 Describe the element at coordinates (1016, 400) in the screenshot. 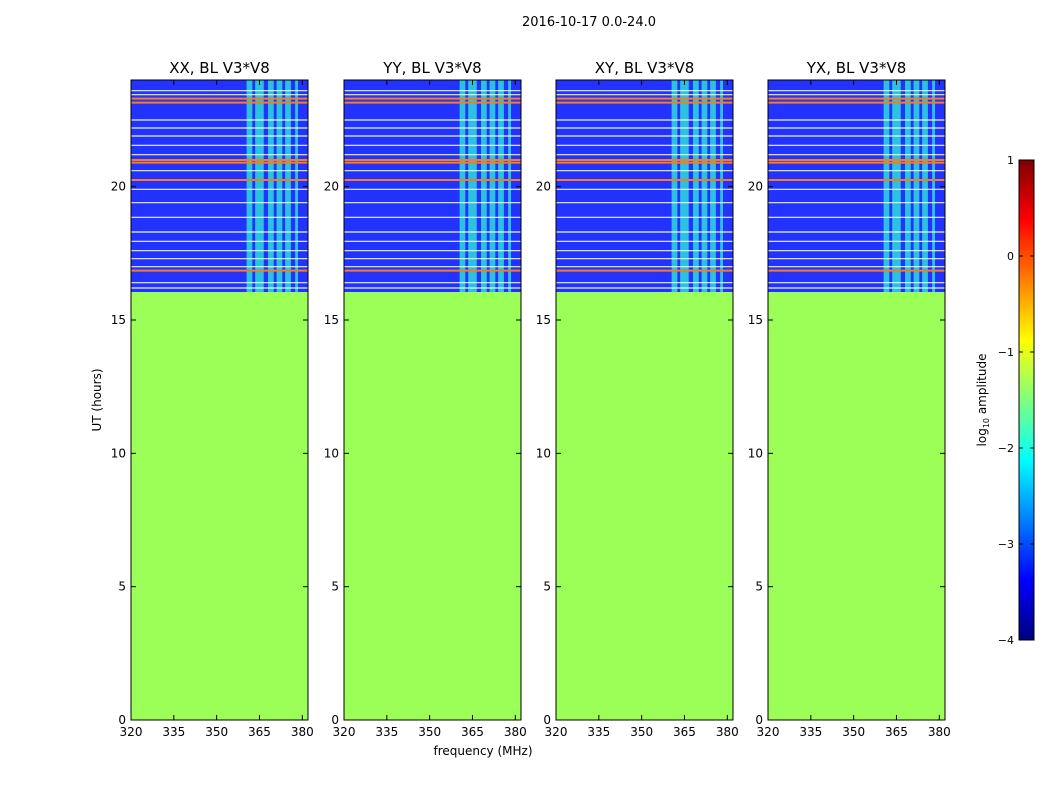

I see `colorbar: 1 0 −1 −2 −3 −4` at that location.